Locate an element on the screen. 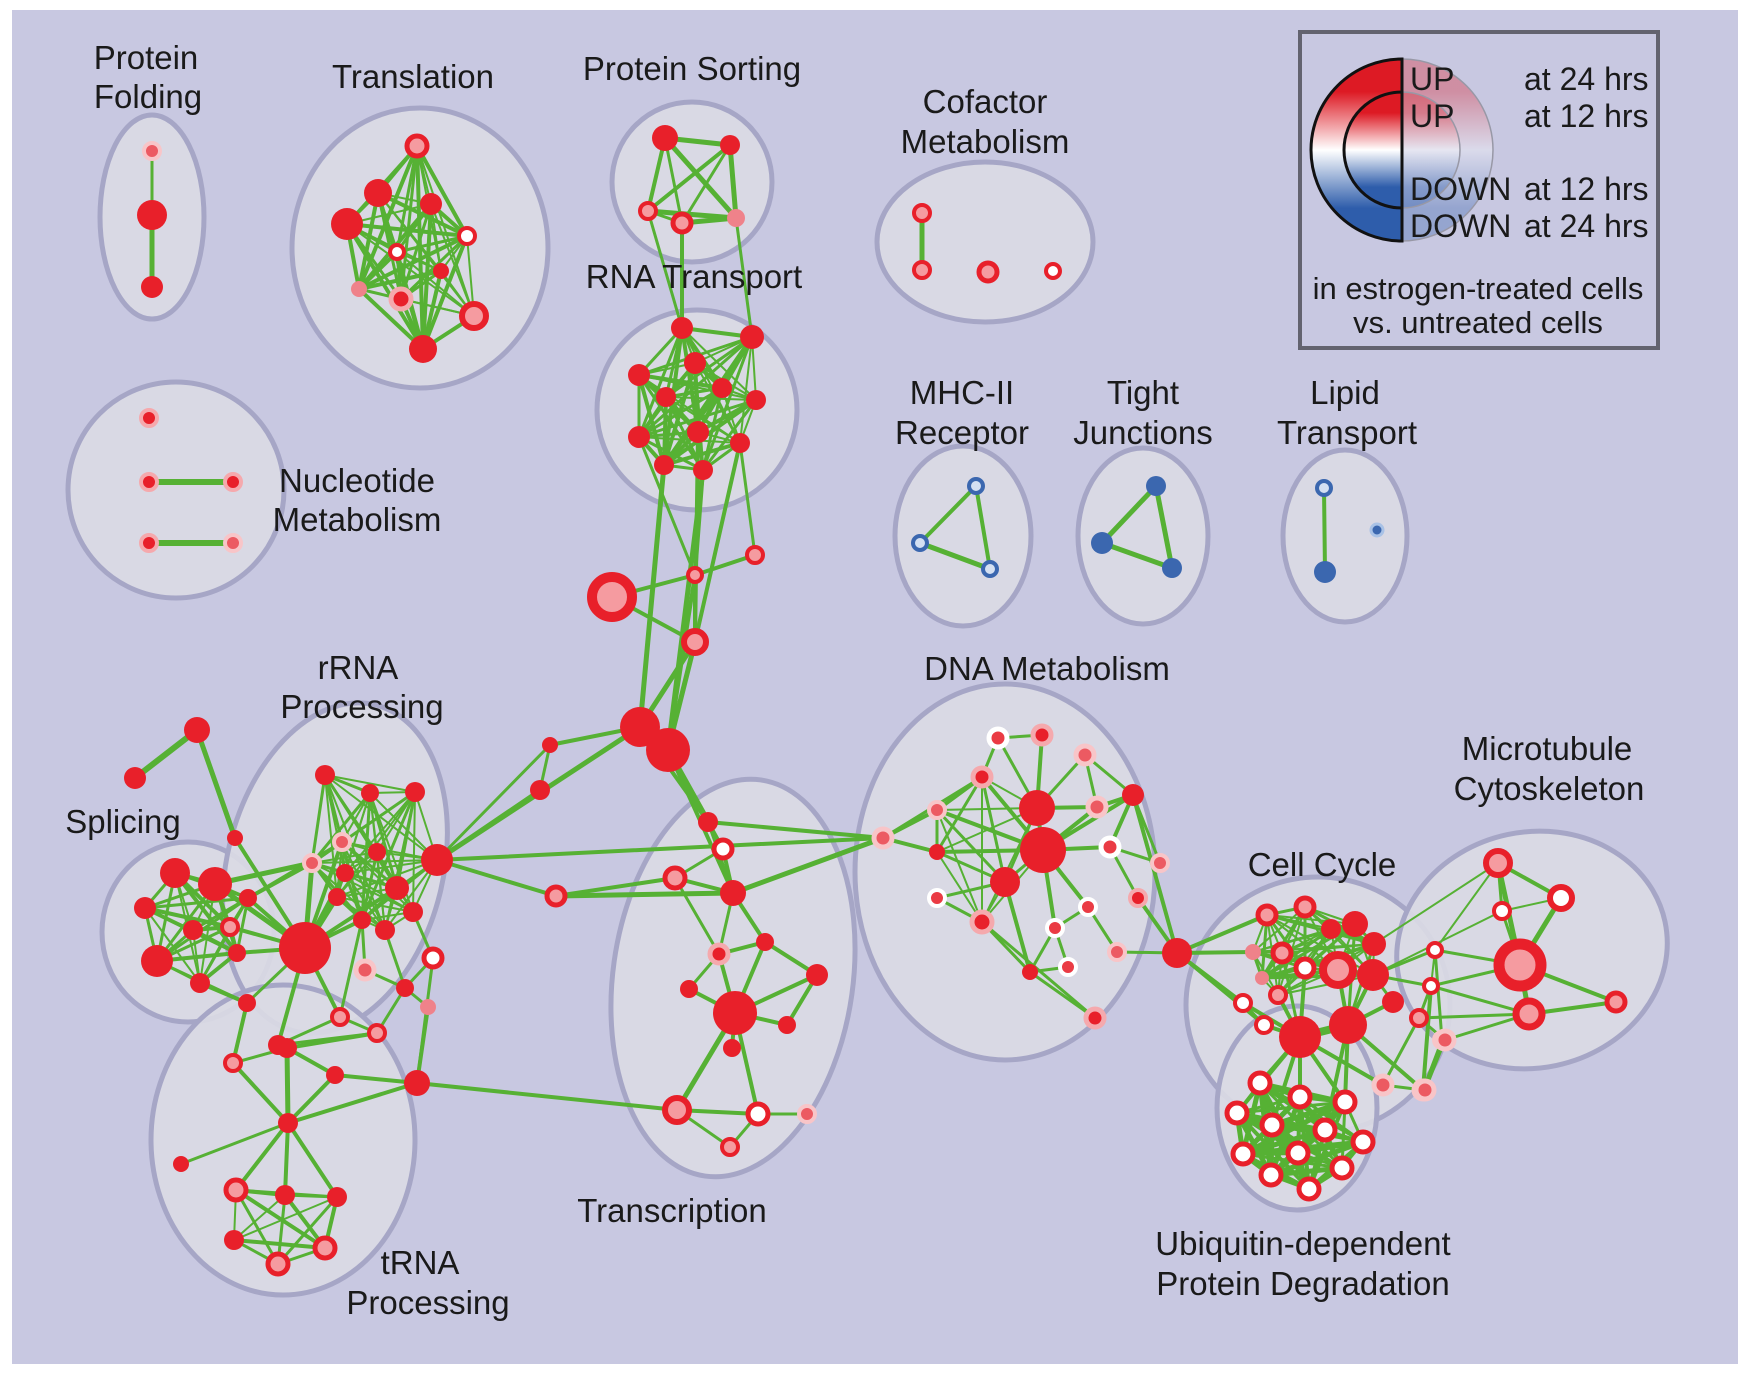 The width and height of the screenshot is (1750, 1376). node-rt5 is located at coordinates (722, 388).